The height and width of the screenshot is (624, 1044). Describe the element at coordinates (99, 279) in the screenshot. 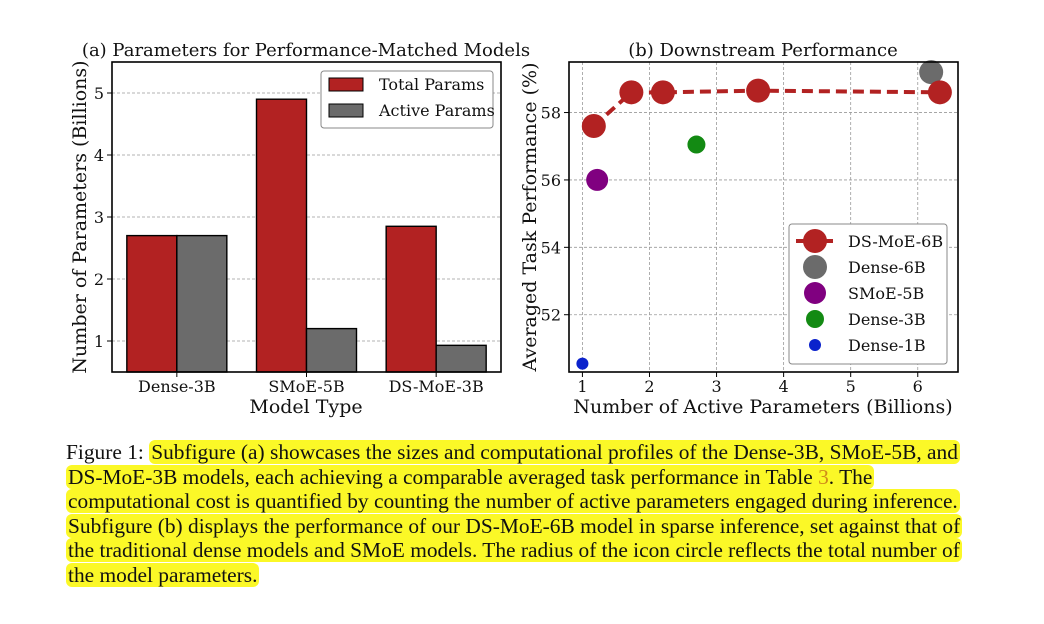

I see `ytick-label-2: 2` at that location.